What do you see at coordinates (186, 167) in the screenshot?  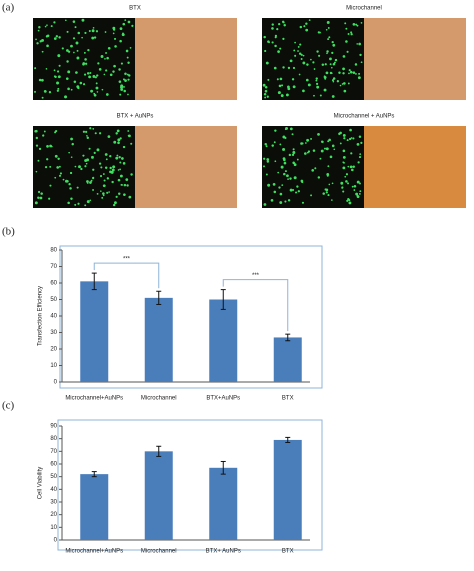 I see `brightfield-image` at bounding box center [186, 167].